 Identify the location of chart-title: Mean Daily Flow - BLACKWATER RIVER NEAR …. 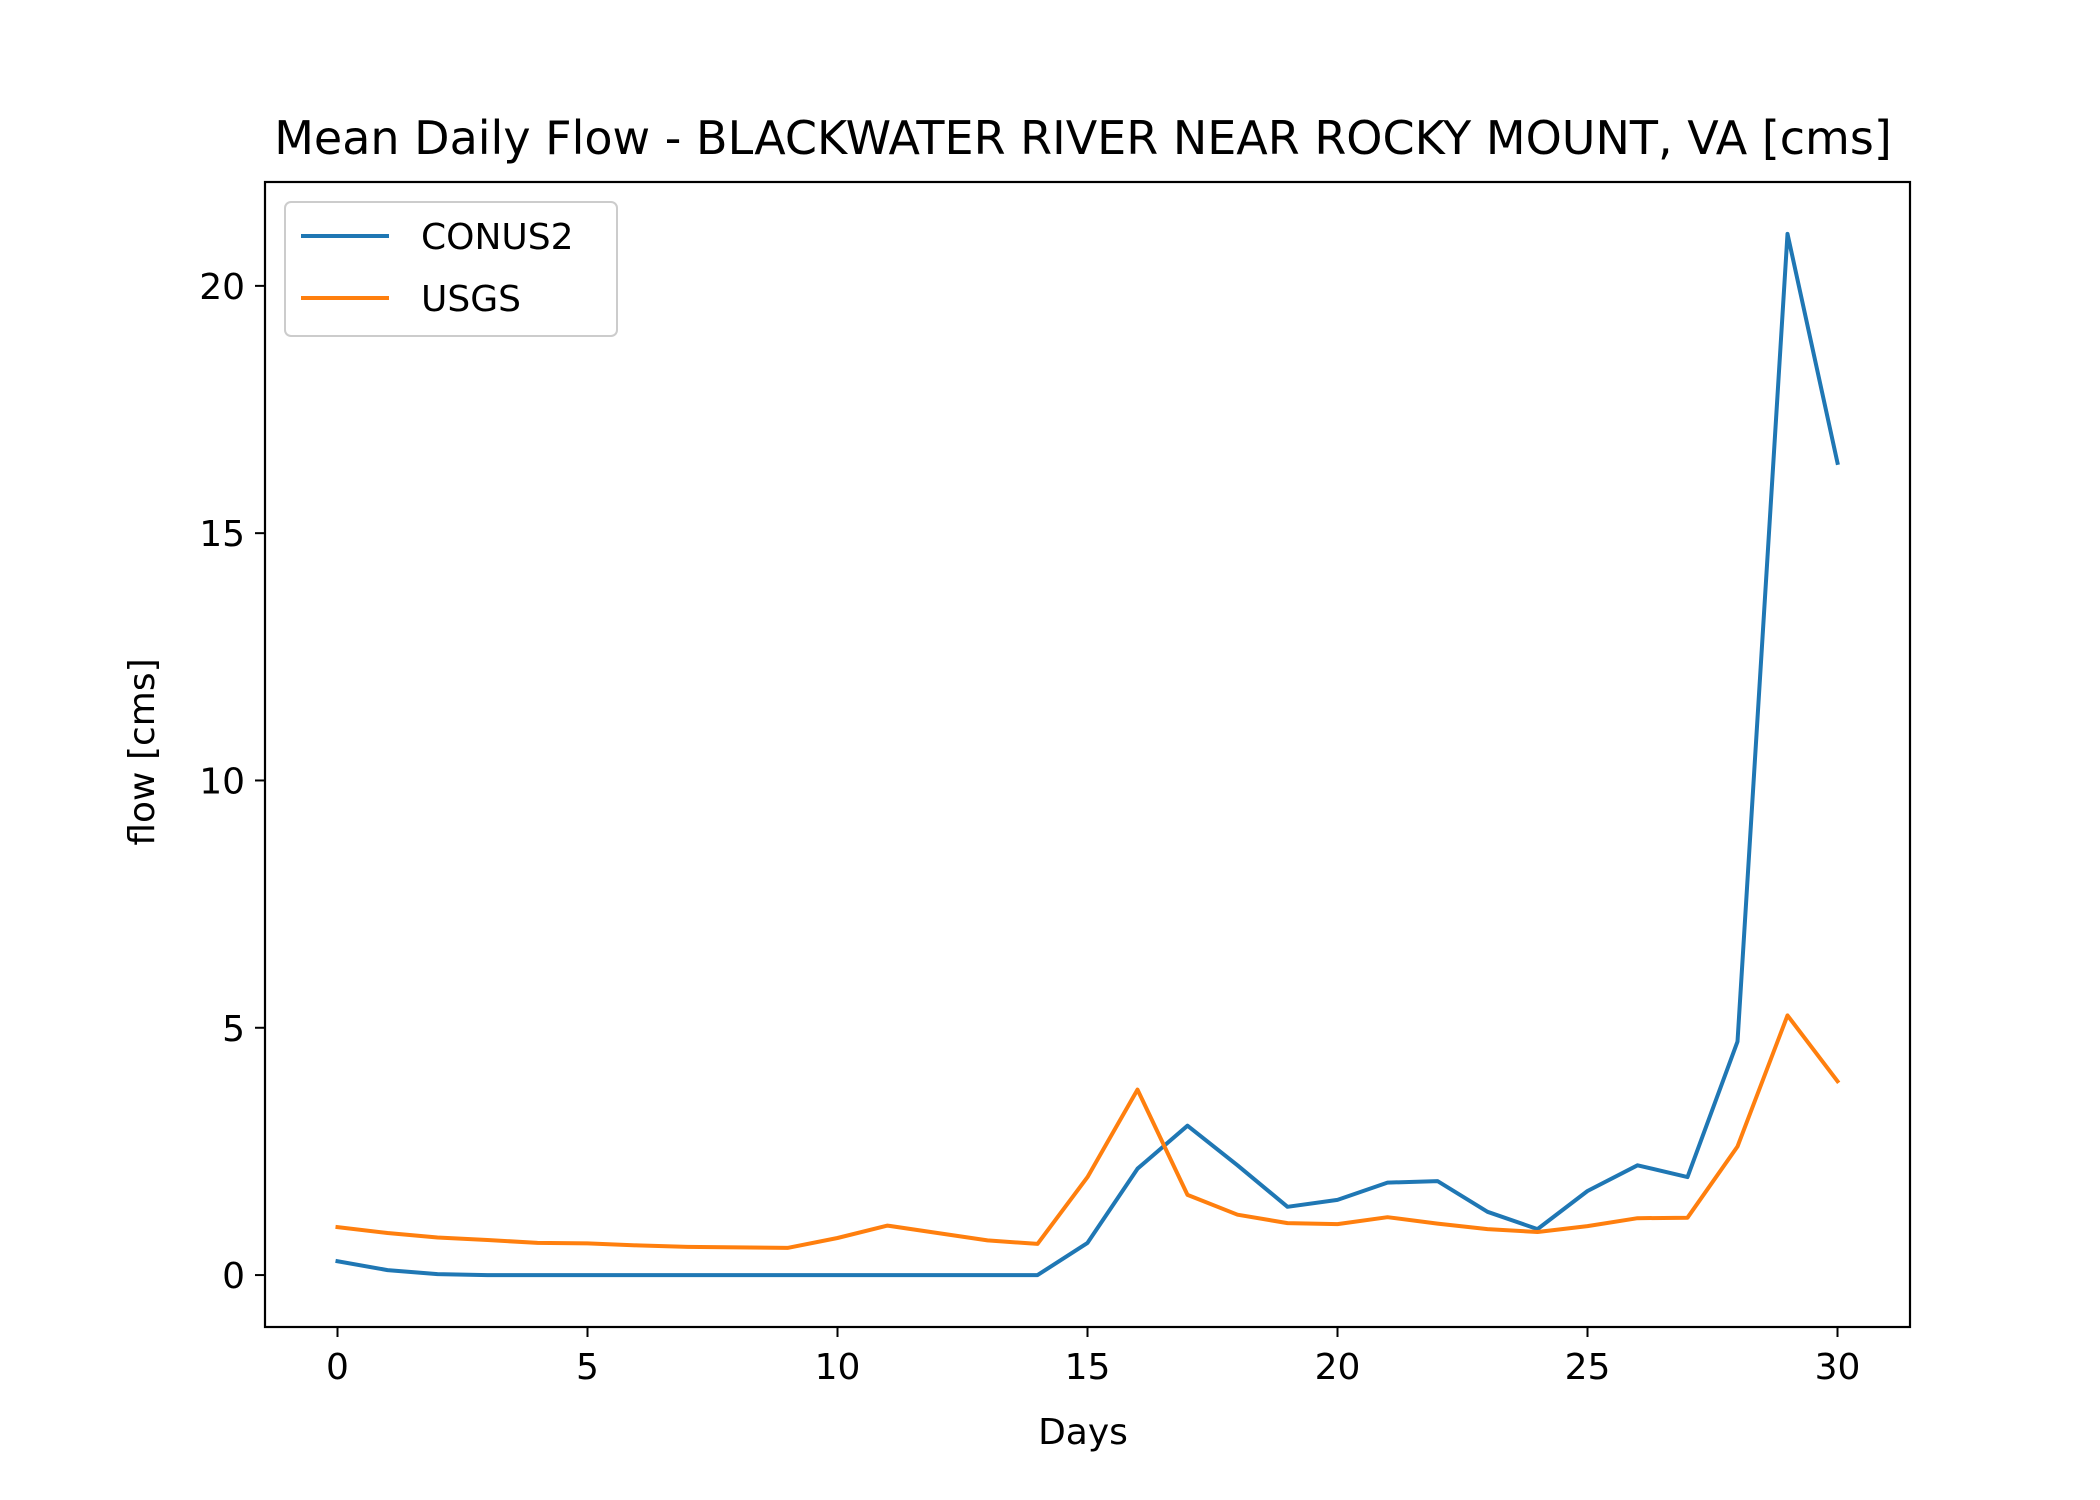
(1083, 138).